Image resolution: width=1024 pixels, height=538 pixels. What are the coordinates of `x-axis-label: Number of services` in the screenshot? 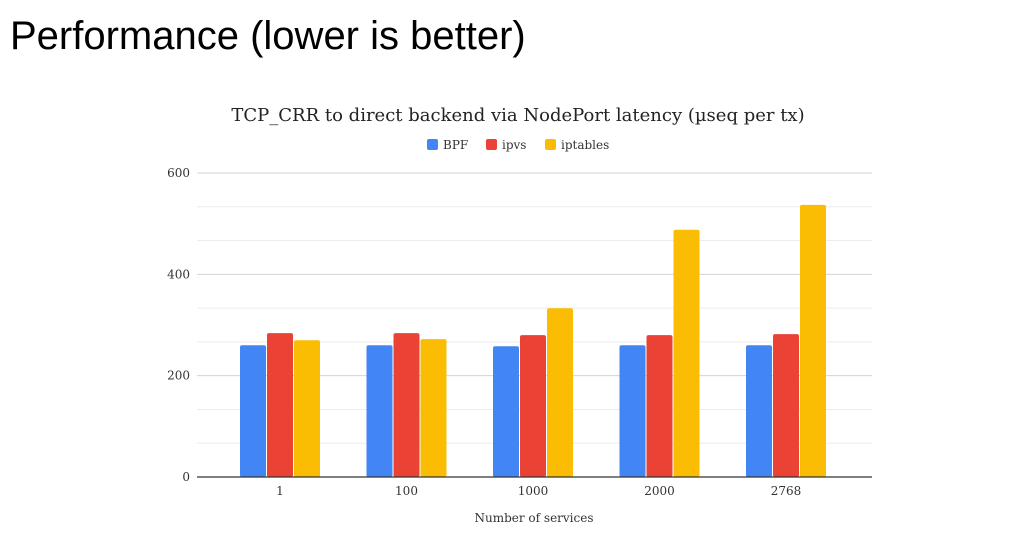 It's located at (533, 518).